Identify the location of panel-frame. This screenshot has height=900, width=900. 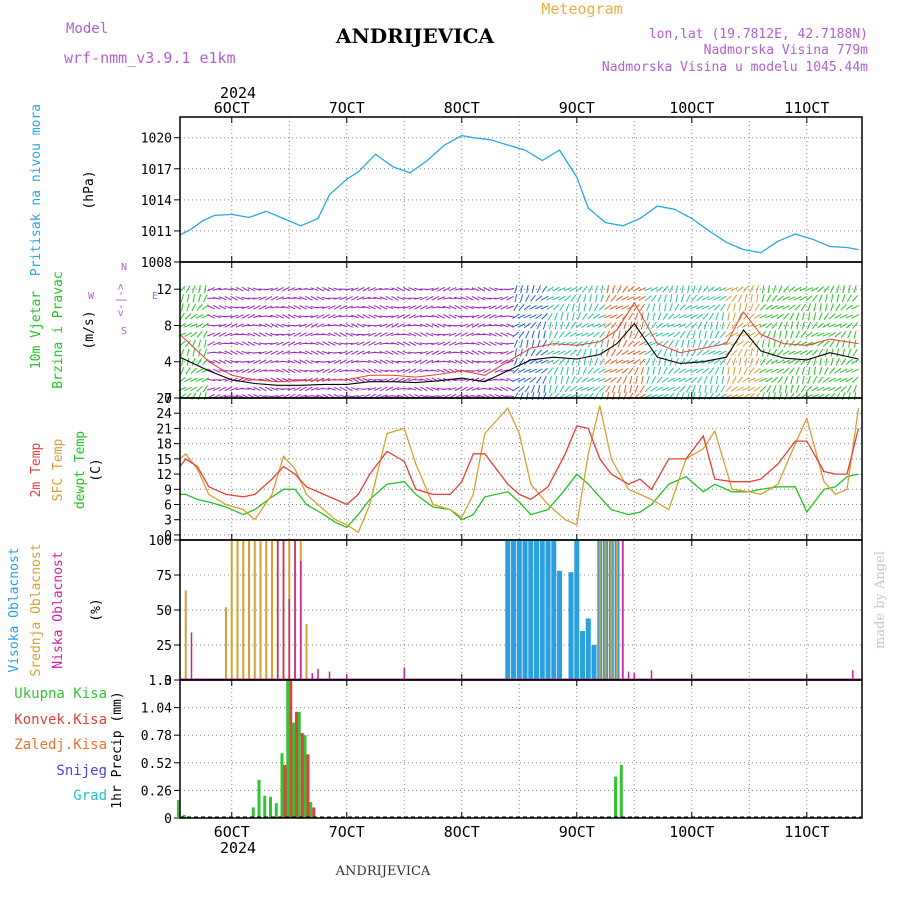
(521, 749).